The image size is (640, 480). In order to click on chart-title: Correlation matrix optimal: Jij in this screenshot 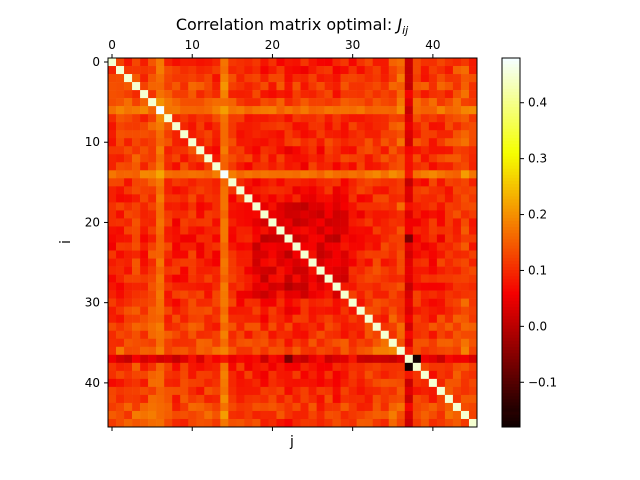, I will do `click(292, 26)`.